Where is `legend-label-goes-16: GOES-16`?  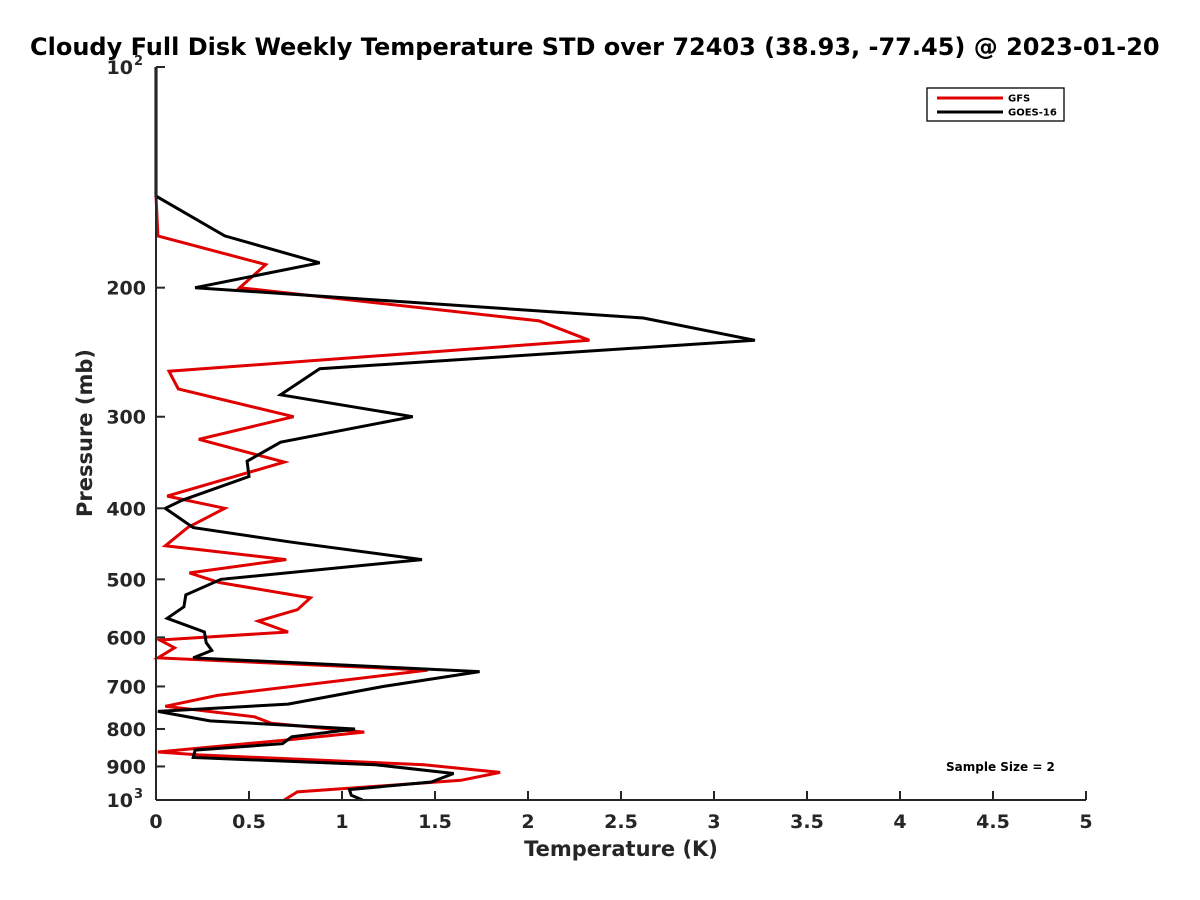 legend-label-goes-16: GOES-16 is located at coordinates (1032, 113).